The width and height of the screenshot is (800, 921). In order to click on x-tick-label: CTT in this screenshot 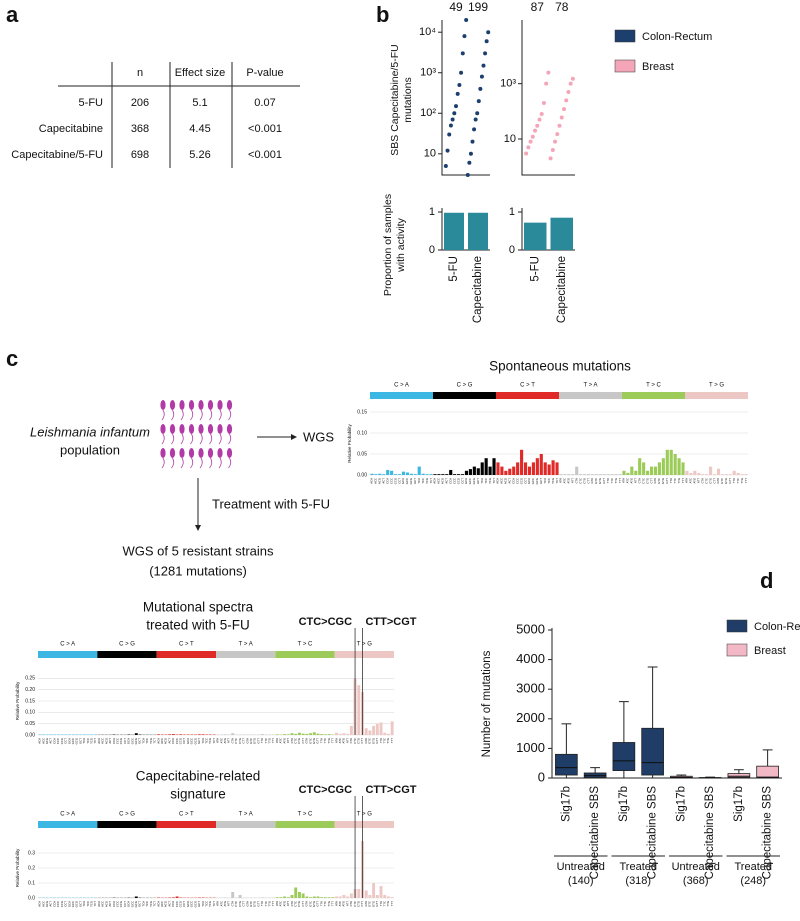, I will do `click(244, 741)`.